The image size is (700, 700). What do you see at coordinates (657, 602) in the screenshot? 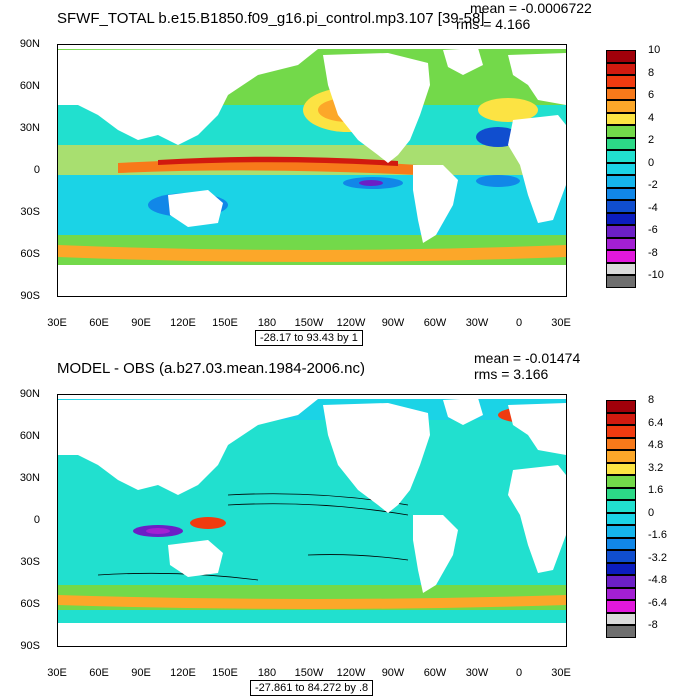
I see `colorbar-label: -6.4` at bounding box center [657, 602].